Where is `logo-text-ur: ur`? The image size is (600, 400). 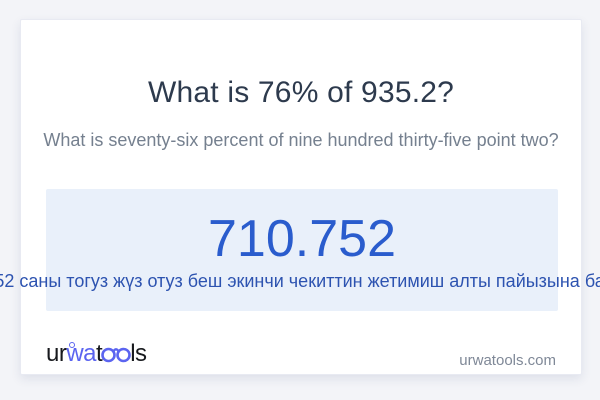
logo-text-ur: ur is located at coordinates (56, 353).